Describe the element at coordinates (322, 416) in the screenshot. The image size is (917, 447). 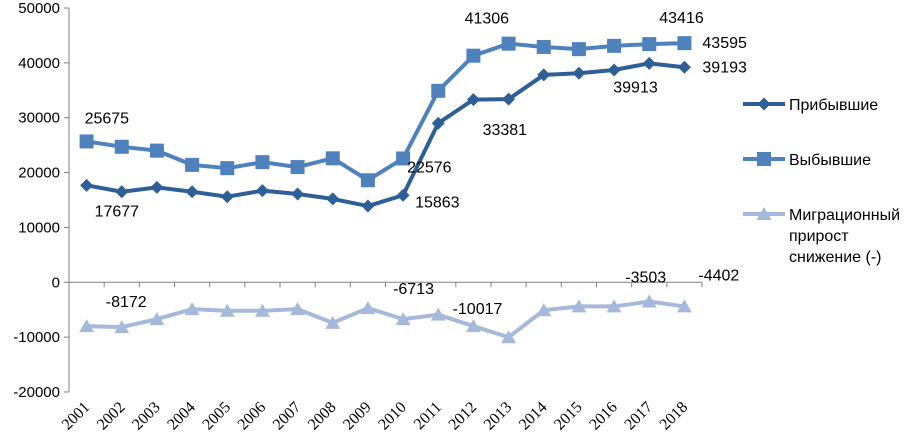
I see `x-tick-label: 2008` at that location.